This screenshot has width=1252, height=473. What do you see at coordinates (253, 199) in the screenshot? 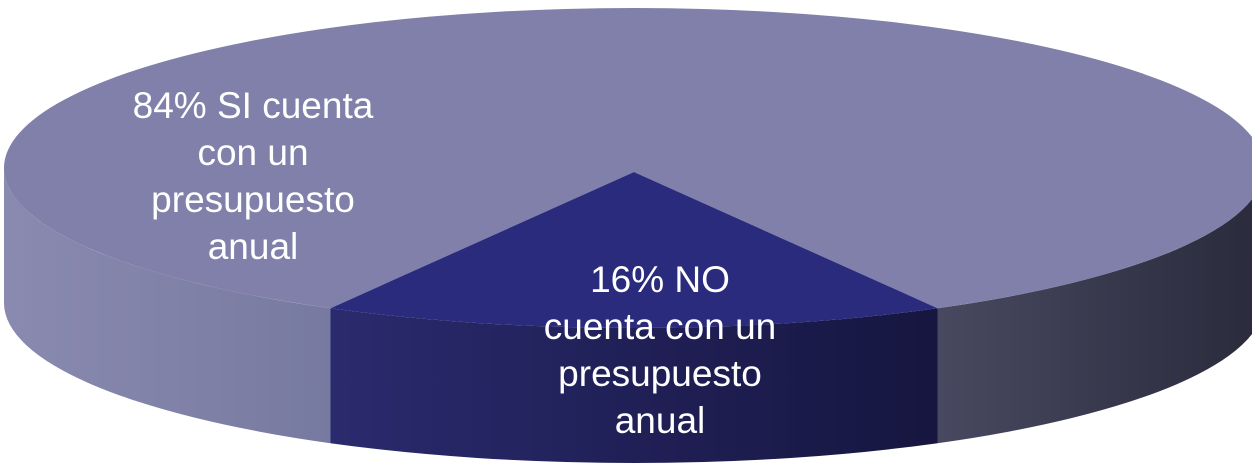
I see `slice-si-label-line: presupuesto` at bounding box center [253, 199].